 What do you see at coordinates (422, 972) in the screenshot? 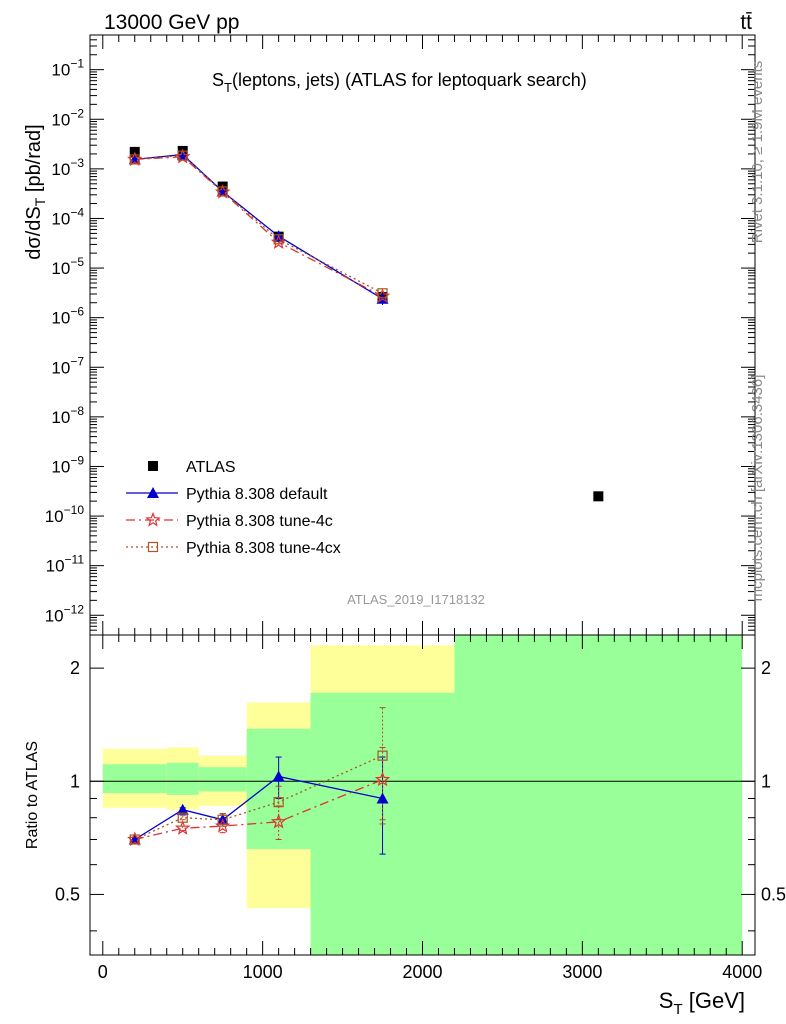
I see `x-tick-label: 2000` at bounding box center [422, 972].